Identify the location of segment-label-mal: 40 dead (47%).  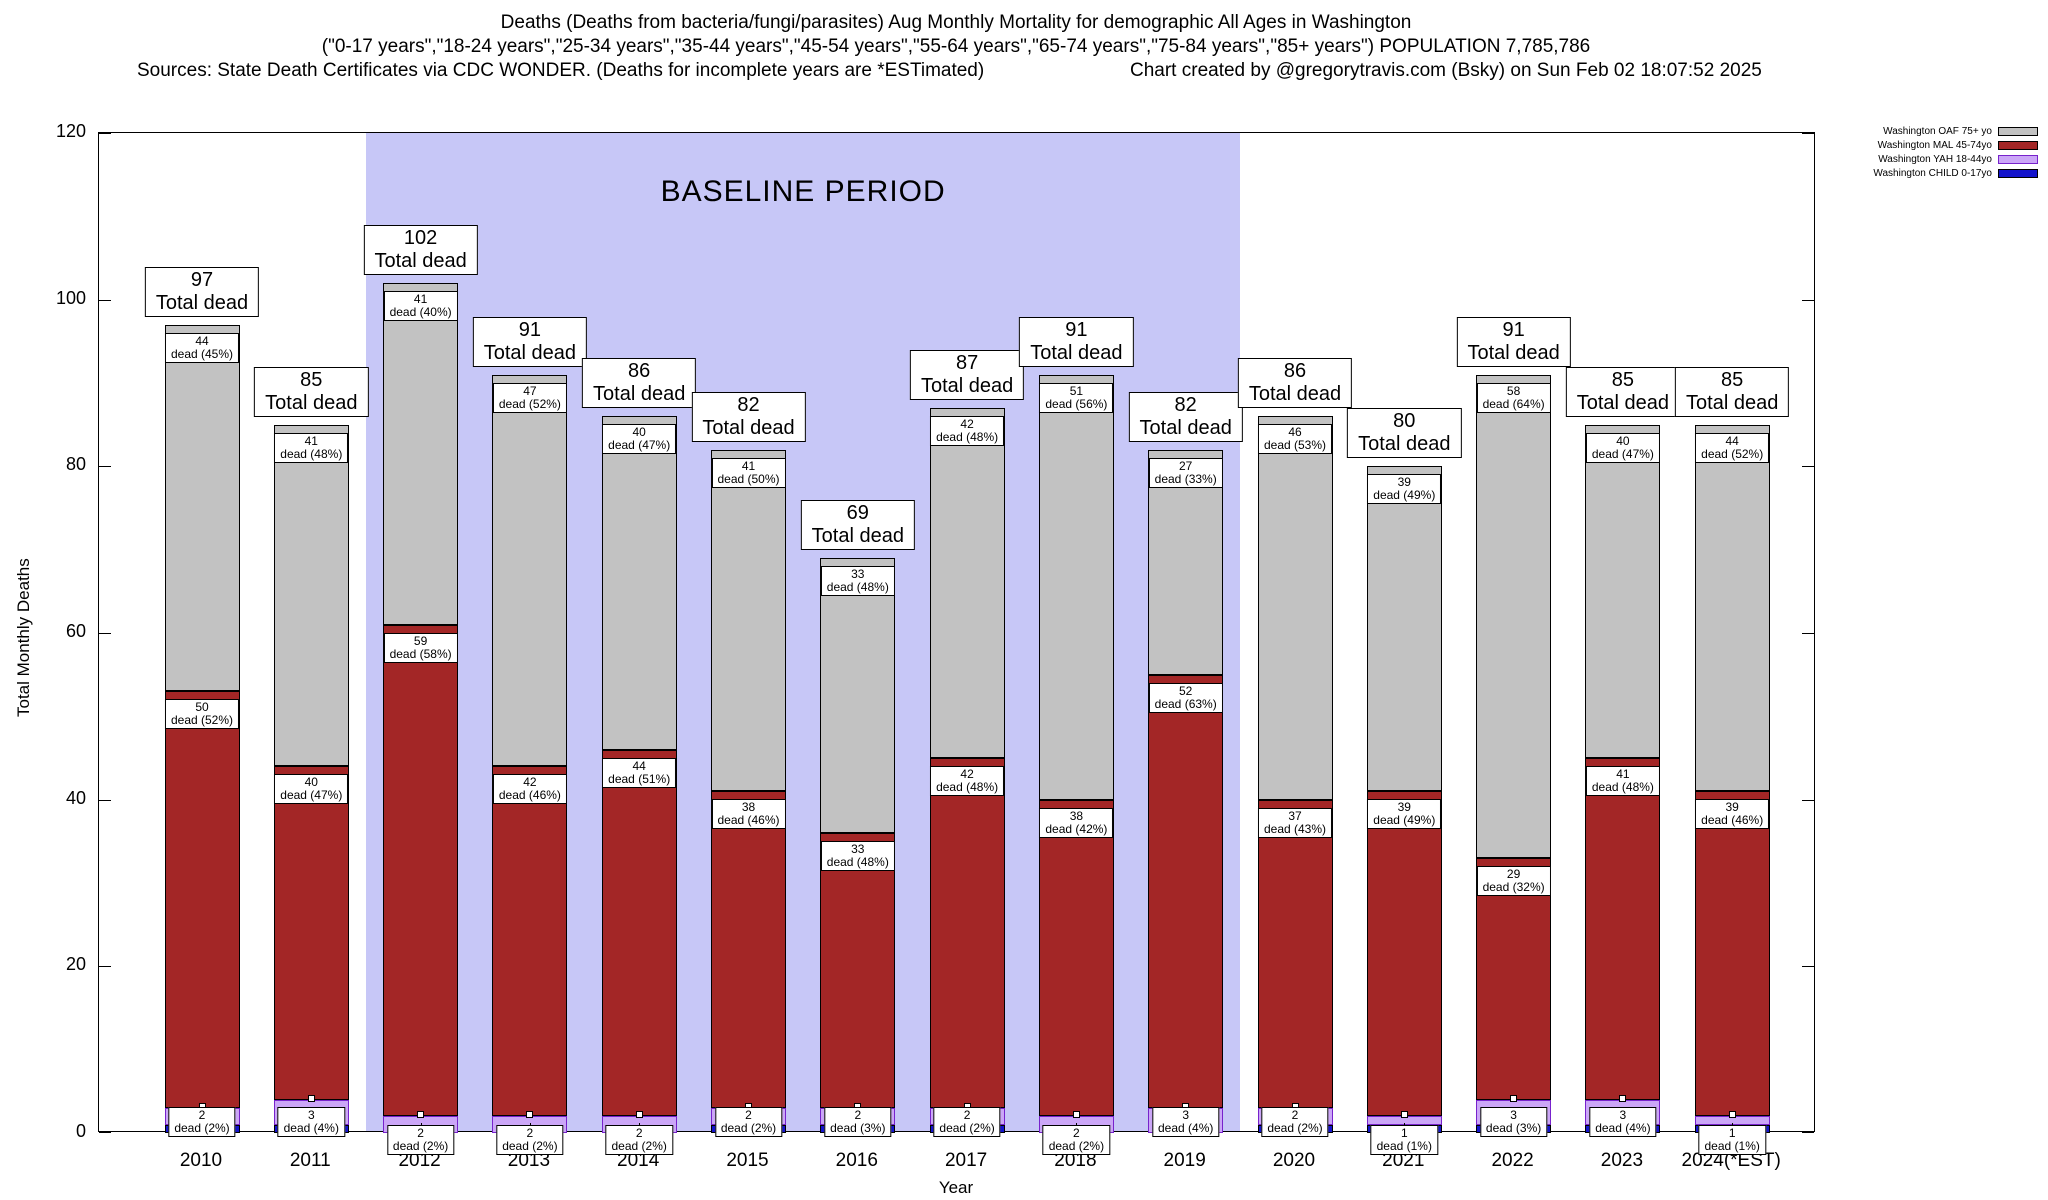
(311, 789).